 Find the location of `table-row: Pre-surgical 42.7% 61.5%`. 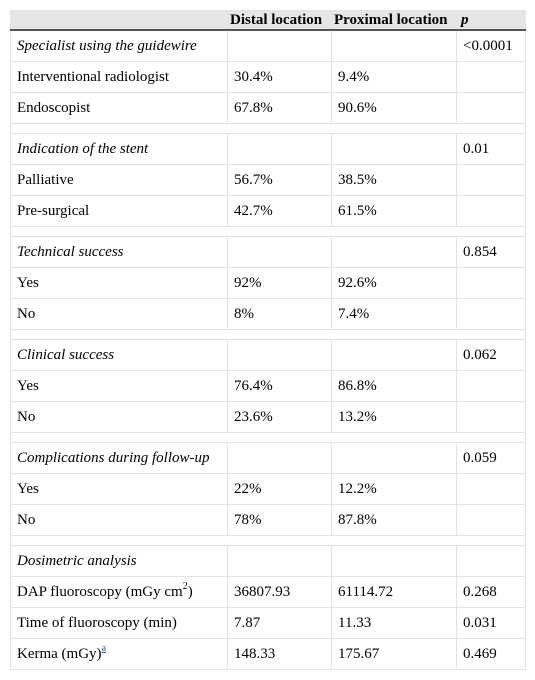

table-row: Pre-surgical 42.7% 61.5% is located at coordinates (268, 211).